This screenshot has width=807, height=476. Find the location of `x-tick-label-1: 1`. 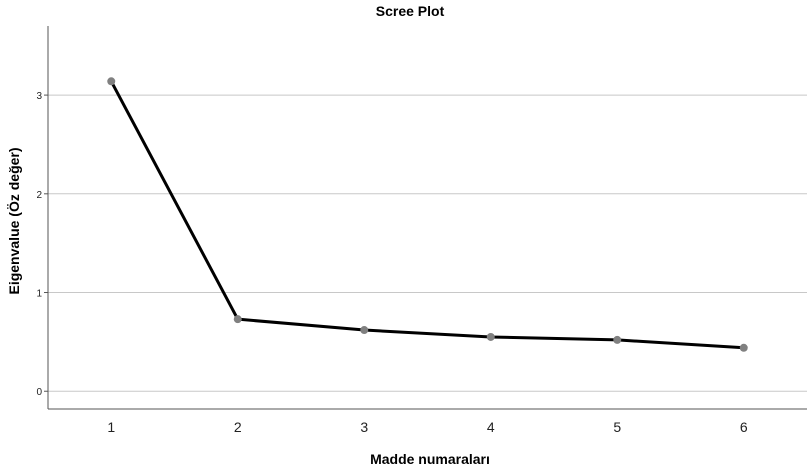

x-tick-label-1: 1 is located at coordinates (111, 427).